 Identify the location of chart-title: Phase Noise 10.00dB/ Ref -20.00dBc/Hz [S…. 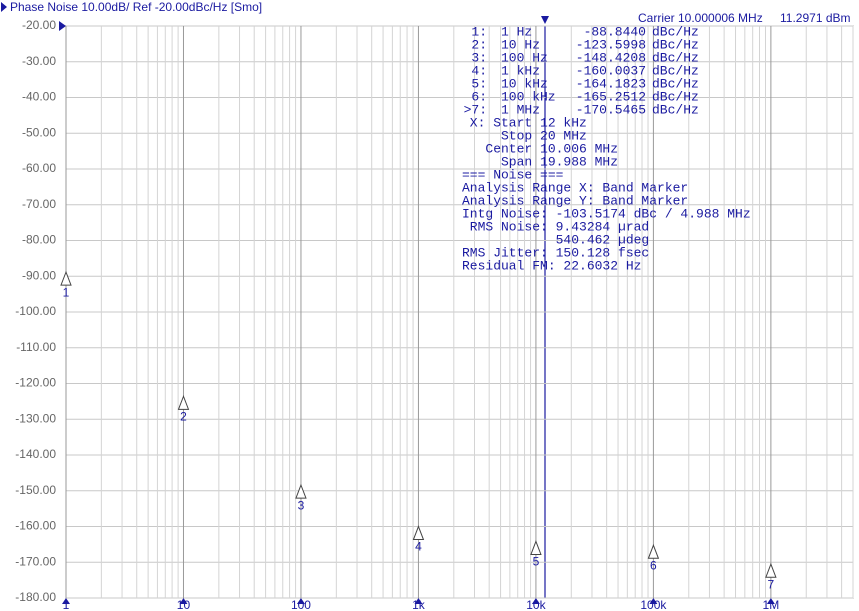
(136, 7).